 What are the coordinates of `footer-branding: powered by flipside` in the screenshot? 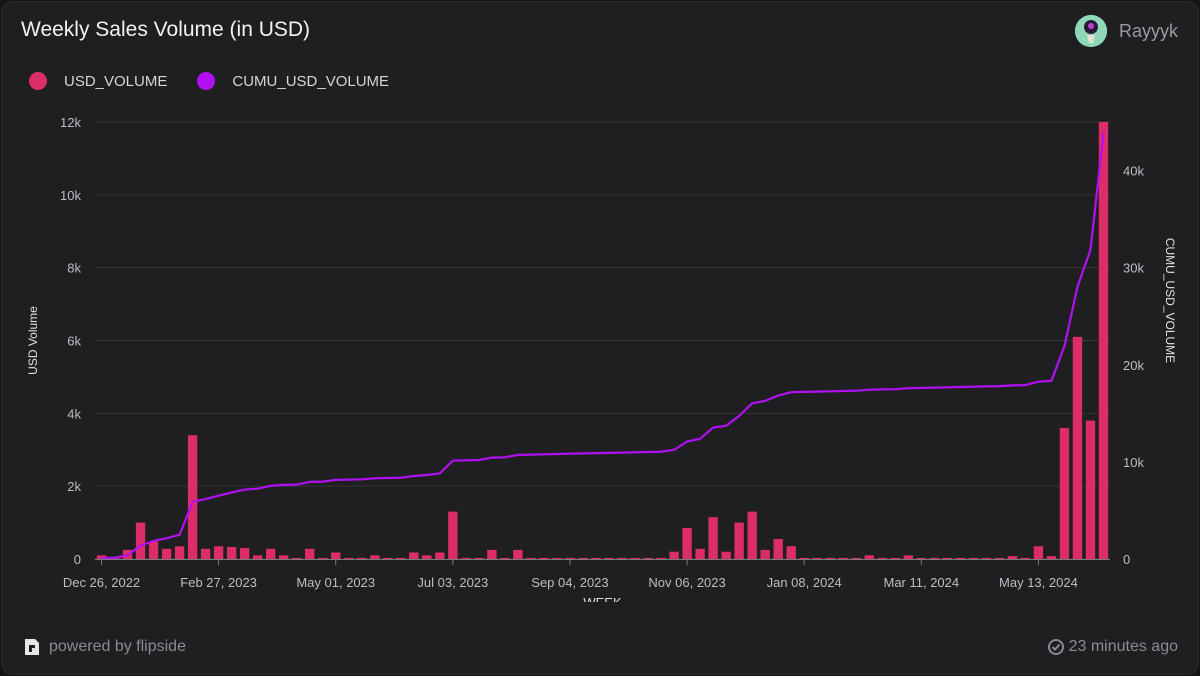 It's located at (103, 647).